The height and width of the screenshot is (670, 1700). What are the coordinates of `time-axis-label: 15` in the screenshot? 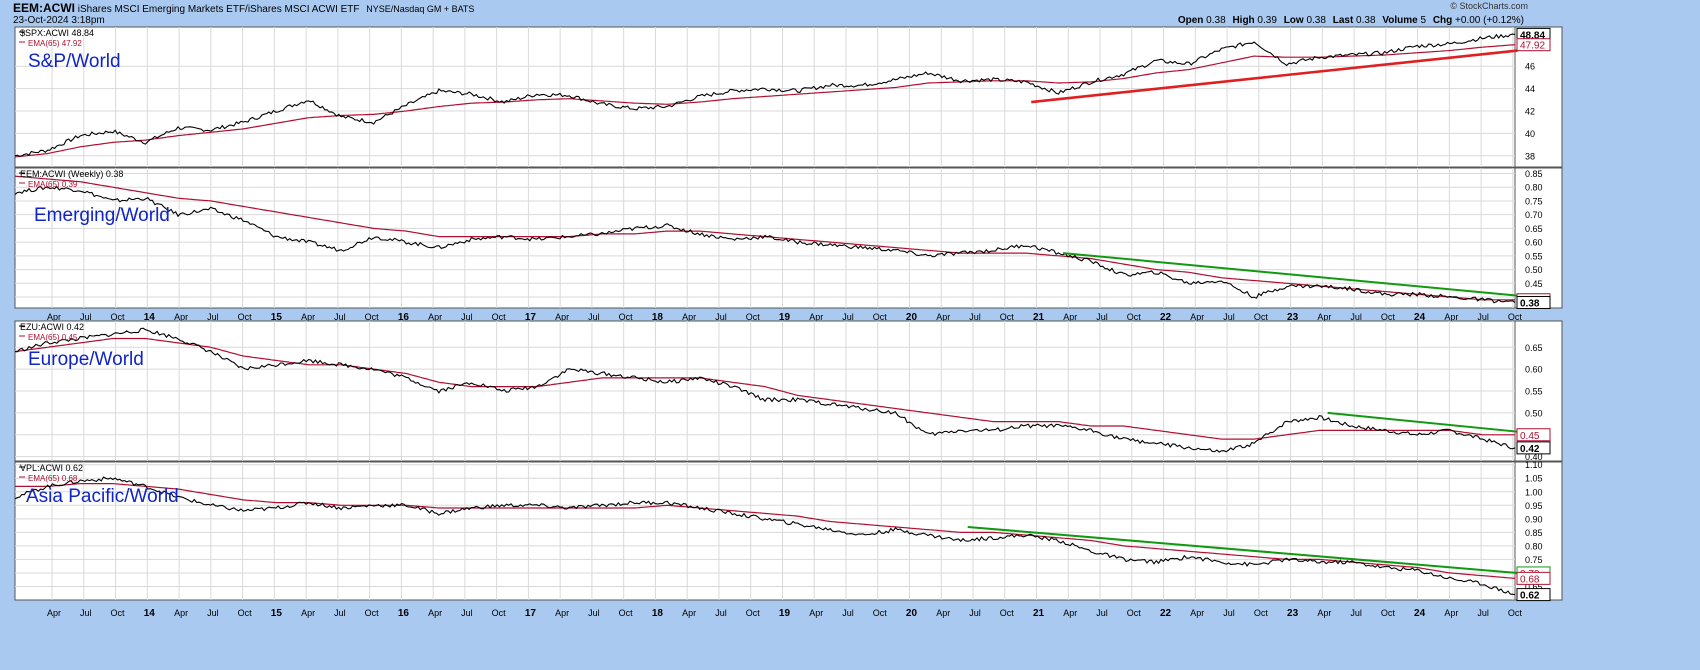 It's located at (277, 317).